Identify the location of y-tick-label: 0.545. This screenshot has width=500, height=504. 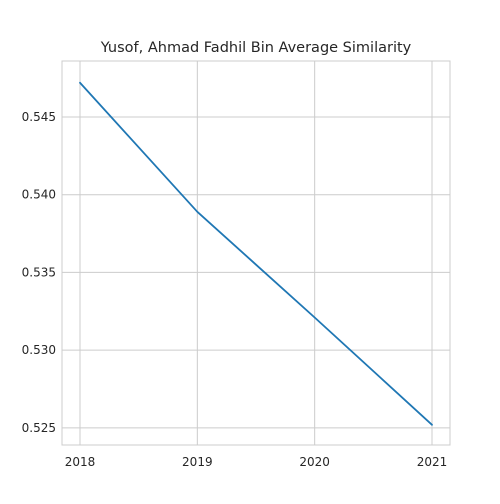
(39, 117).